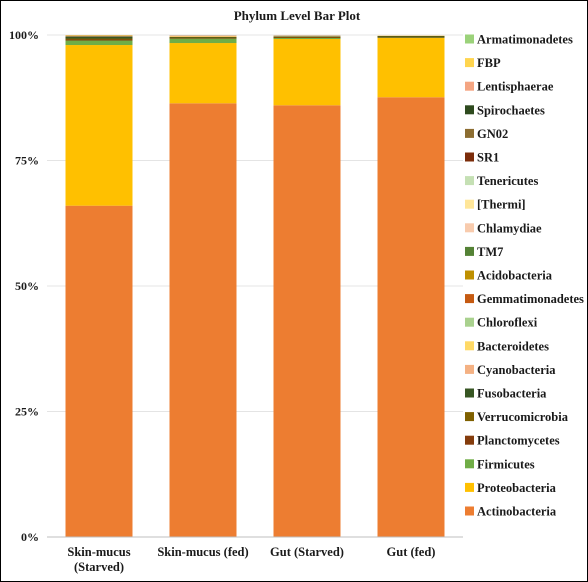 Image resolution: width=588 pixels, height=582 pixels. I want to click on legend-label: Firmicutes, so click(506, 464).